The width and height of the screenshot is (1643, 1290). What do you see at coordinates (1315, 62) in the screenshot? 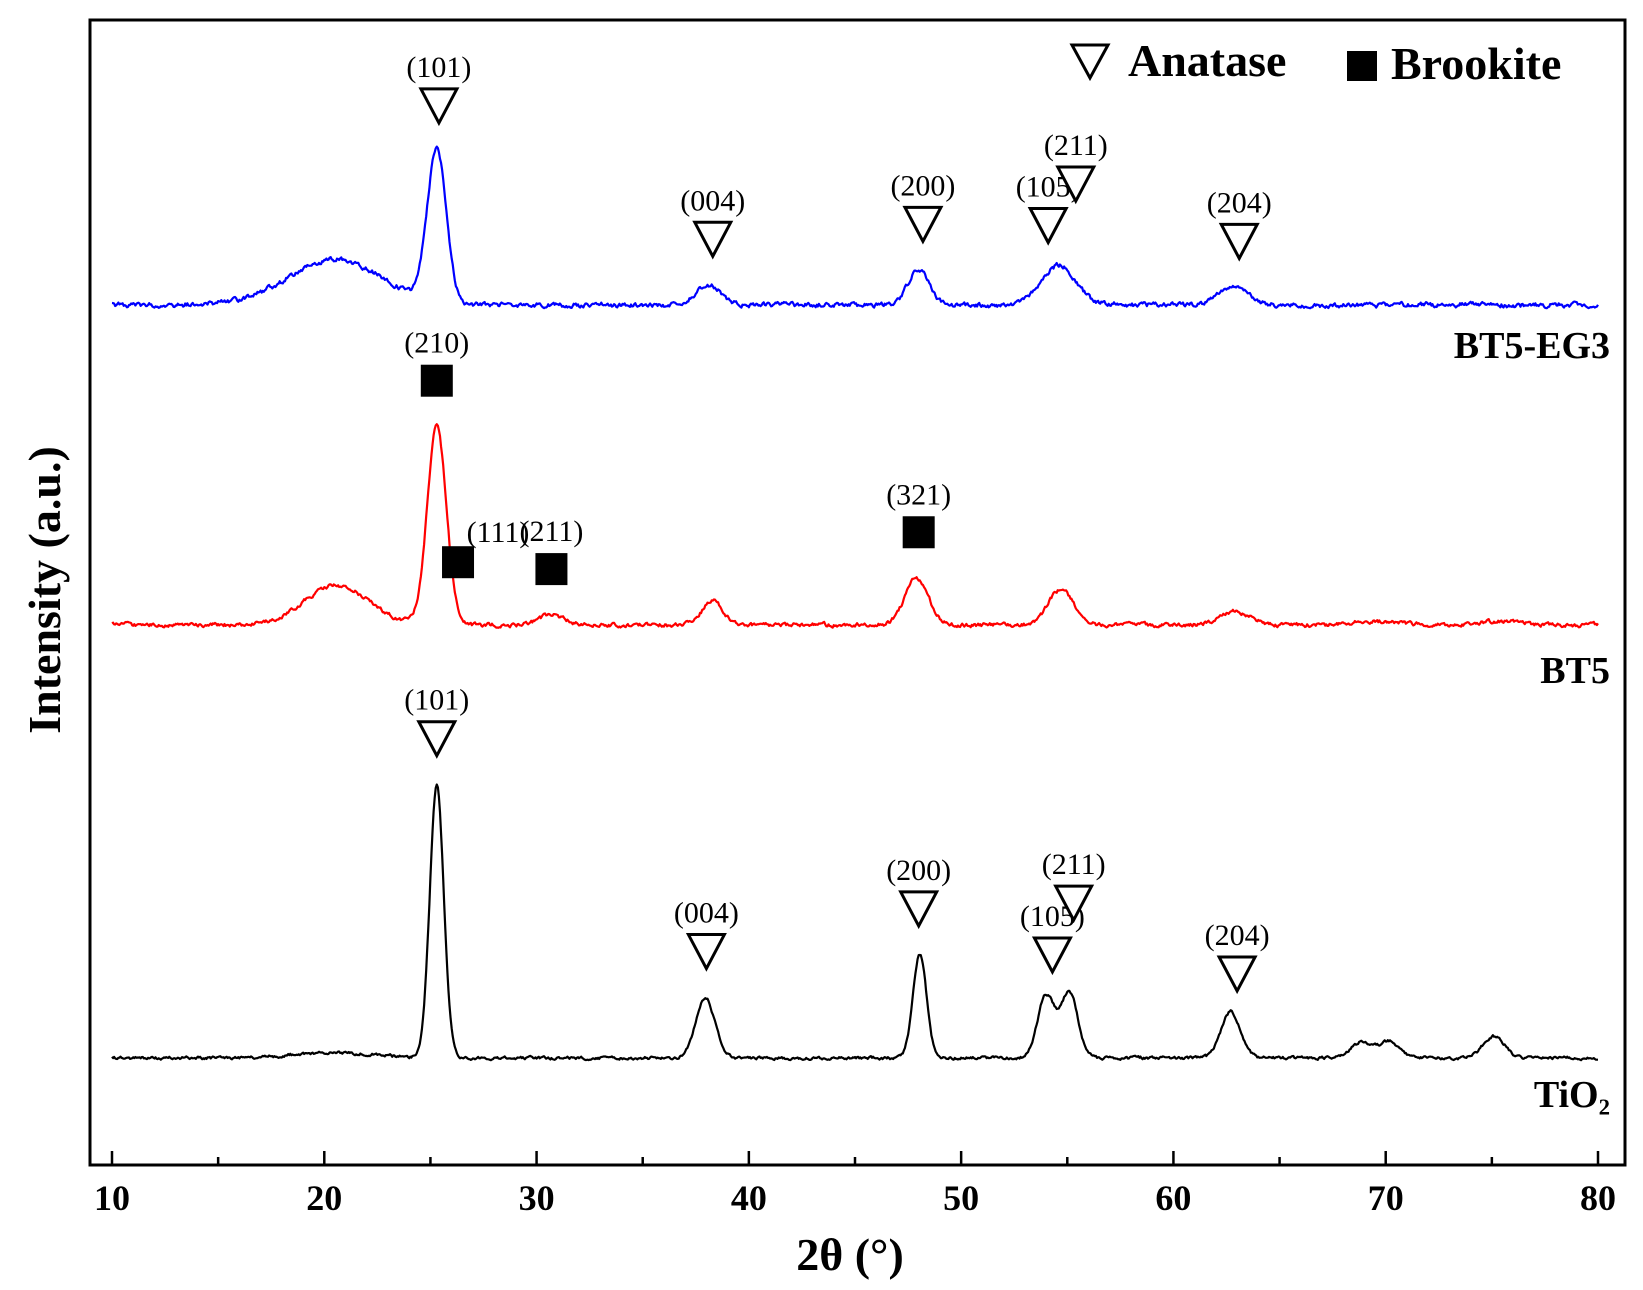
I see `legend: Anatase Brookite` at bounding box center [1315, 62].